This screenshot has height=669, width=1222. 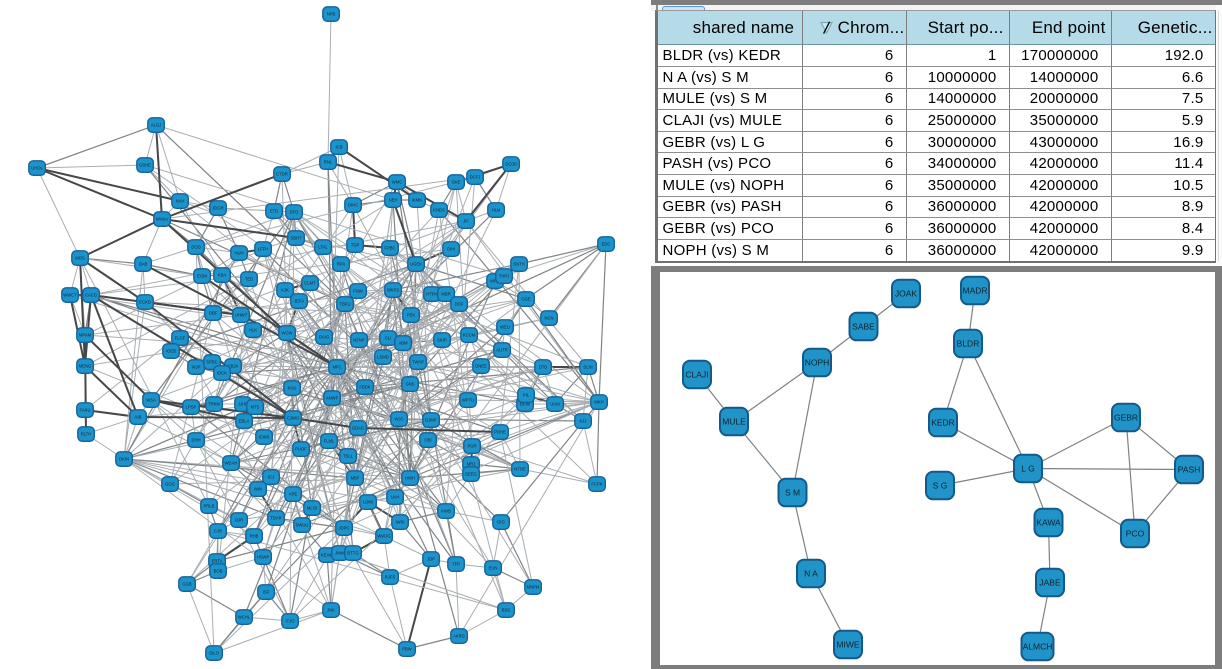 What do you see at coordinates (293, 494) in the screenshot?
I see `svg-text: APE` at bounding box center [293, 494].